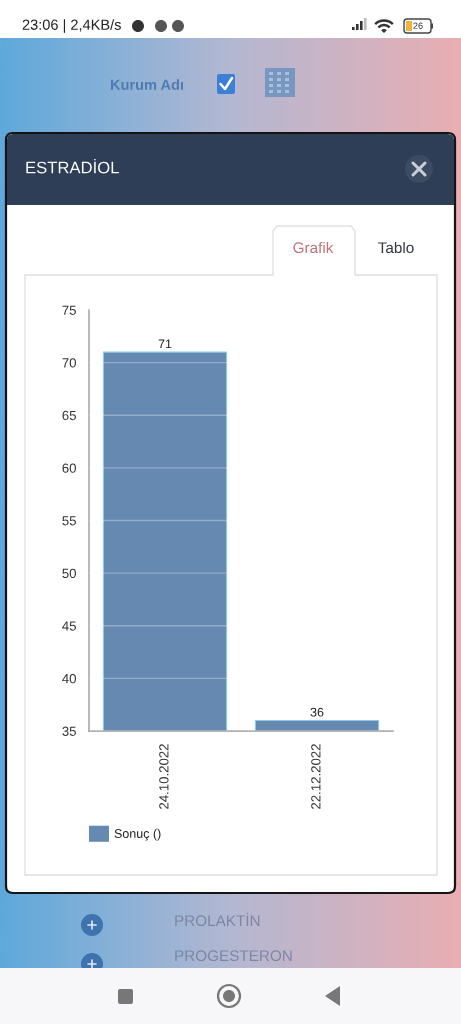 This screenshot has width=461, height=1024. Describe the element at coordinates (317, 712) in the screenshot. I see `data-label: 36` at that location.